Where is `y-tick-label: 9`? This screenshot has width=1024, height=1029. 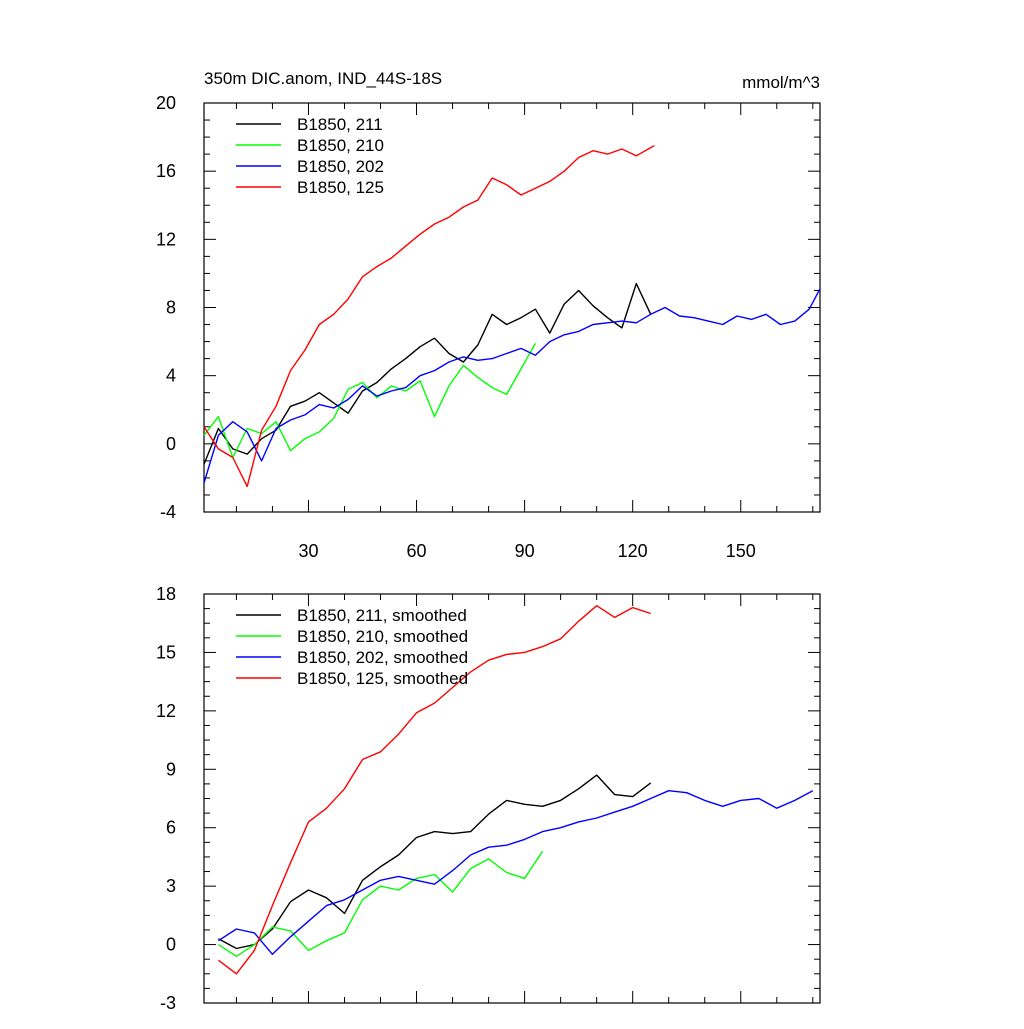 y-tick-label: 9 is located at coordinates (171, 769).